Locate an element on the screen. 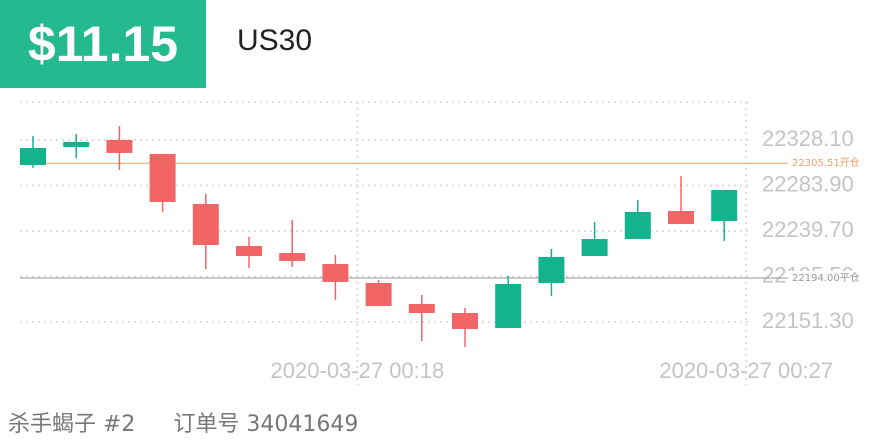 This screenshot has width=880, height=440. footer: 杀手蝎子 #2 订单号 34041649 is located at coordinates (202, 422).